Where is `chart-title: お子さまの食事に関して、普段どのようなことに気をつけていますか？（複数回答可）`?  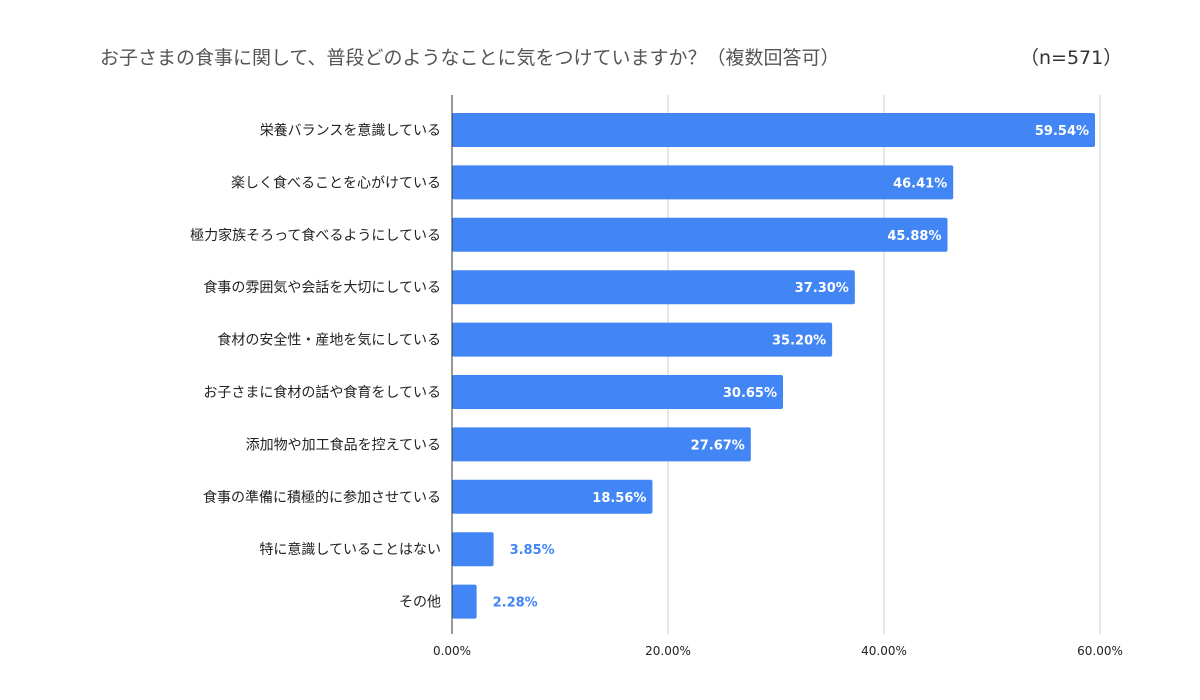
chart-title: お子さまの食事に関して、普段どのようなことに気をつけていますか？（複数回答可） is located at coordinates (469, 58).